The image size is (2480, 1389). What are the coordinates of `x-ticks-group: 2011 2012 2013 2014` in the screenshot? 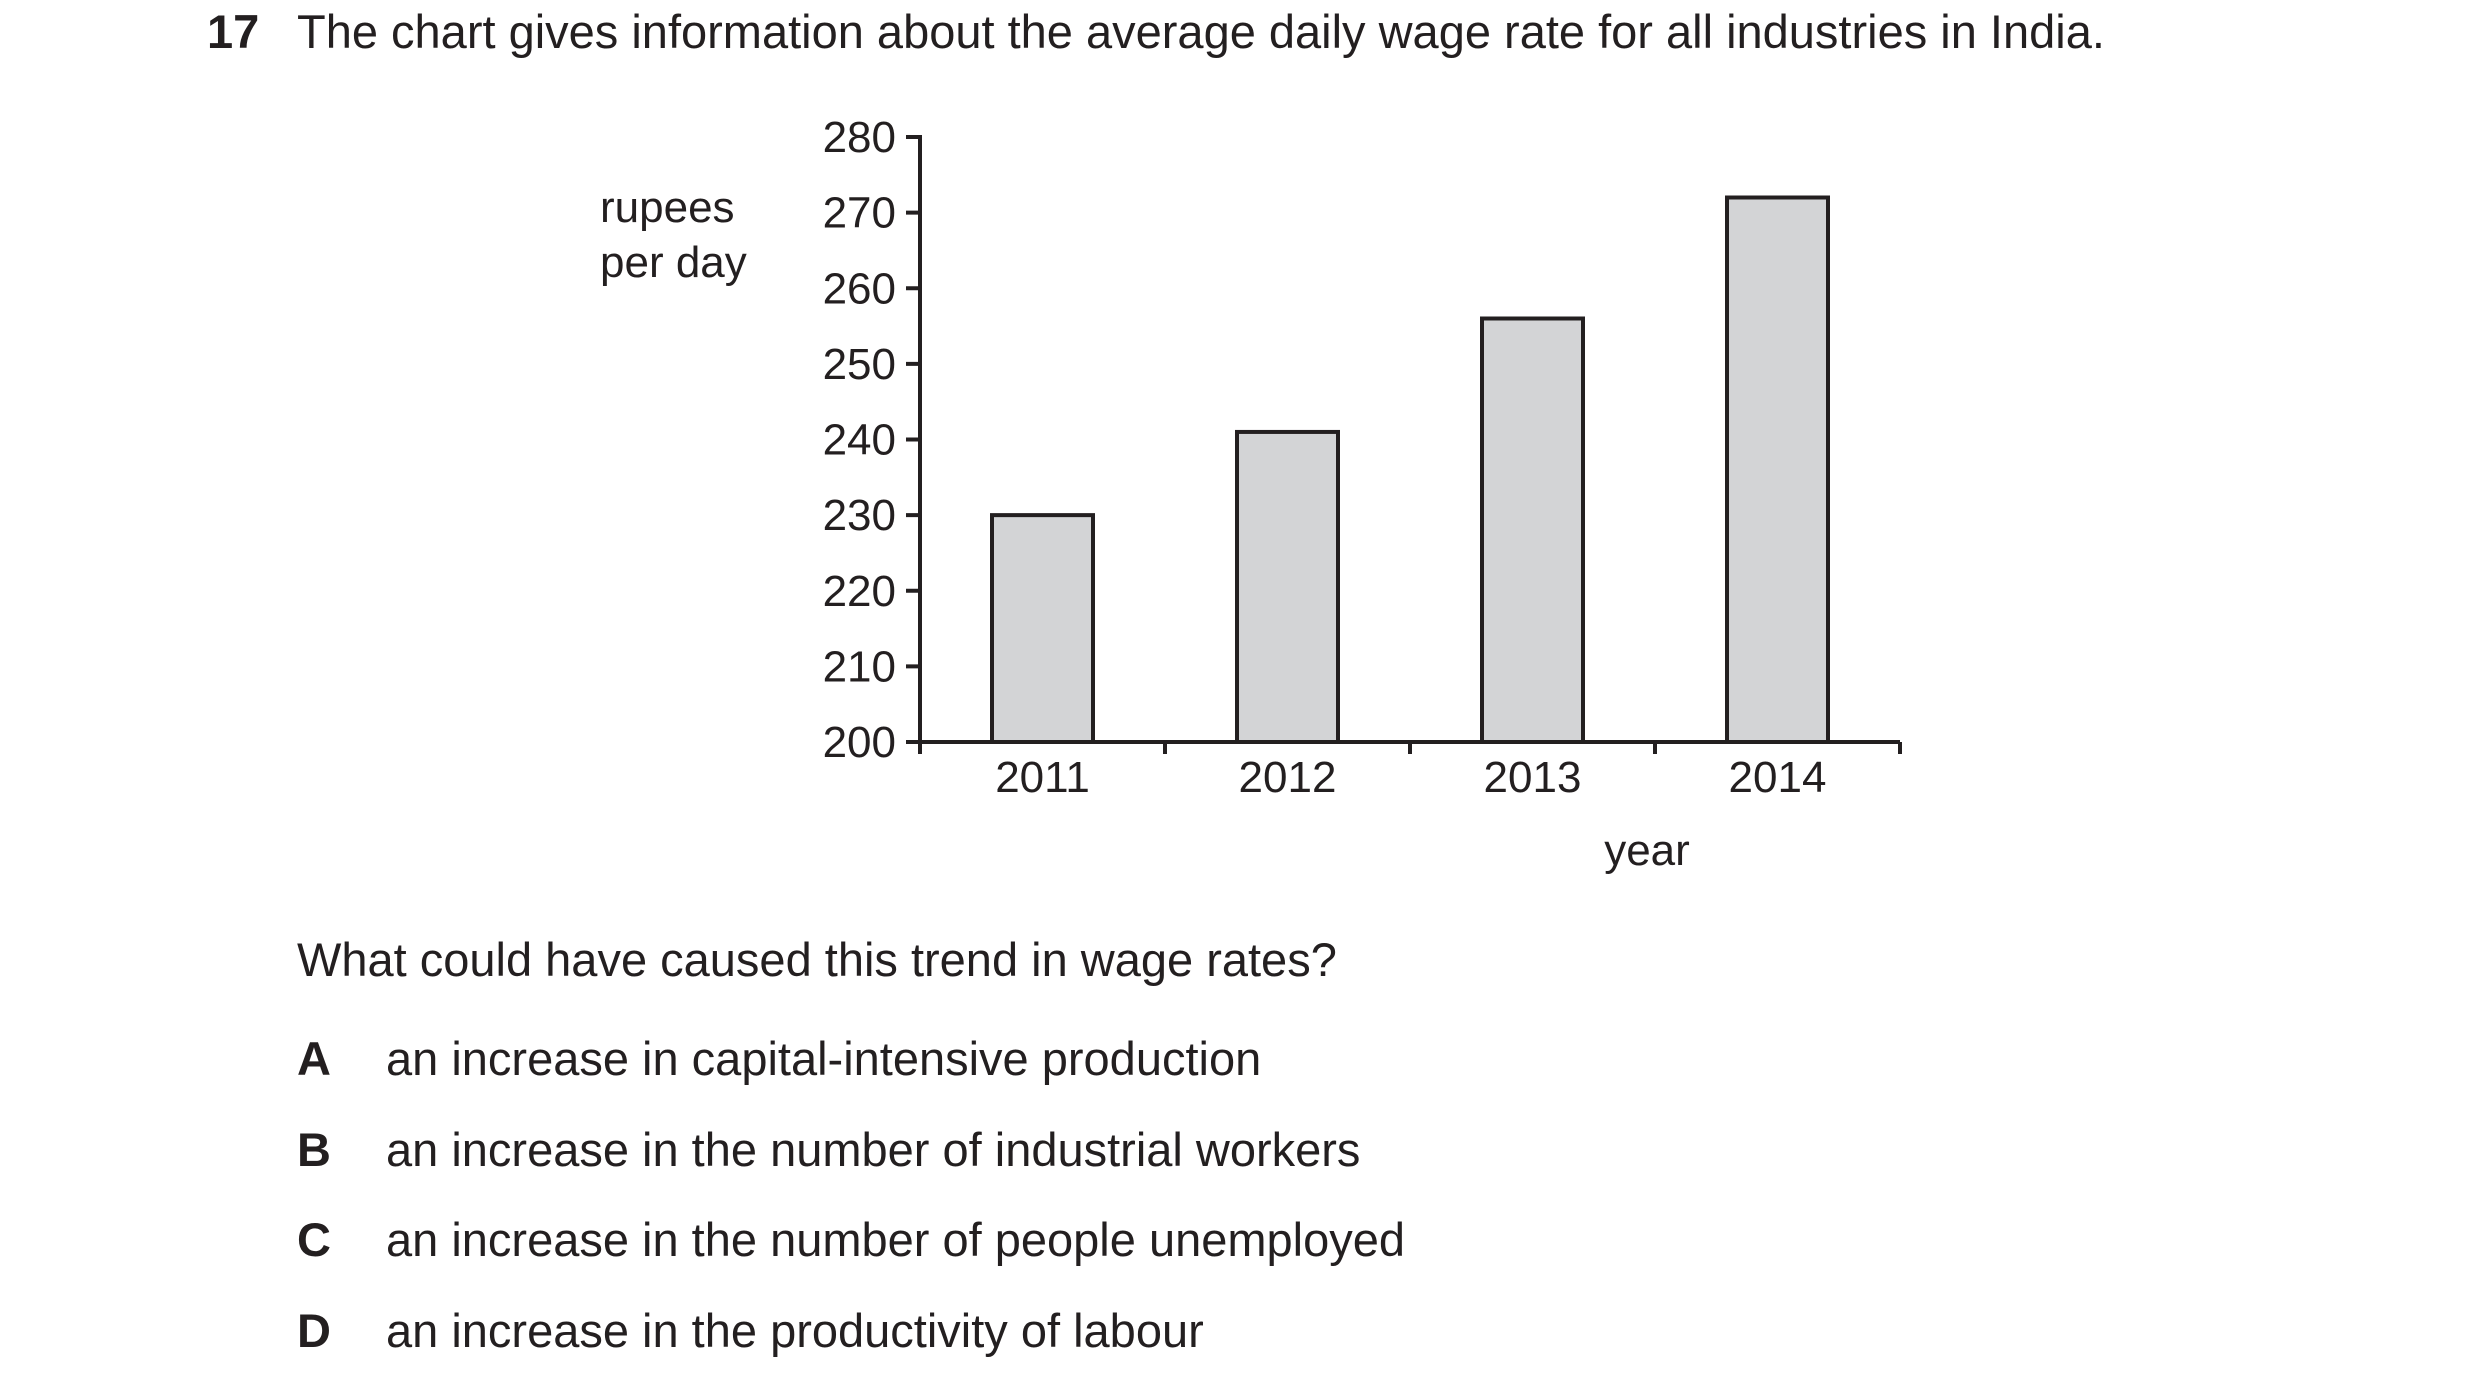 It's located at (1448, 772).